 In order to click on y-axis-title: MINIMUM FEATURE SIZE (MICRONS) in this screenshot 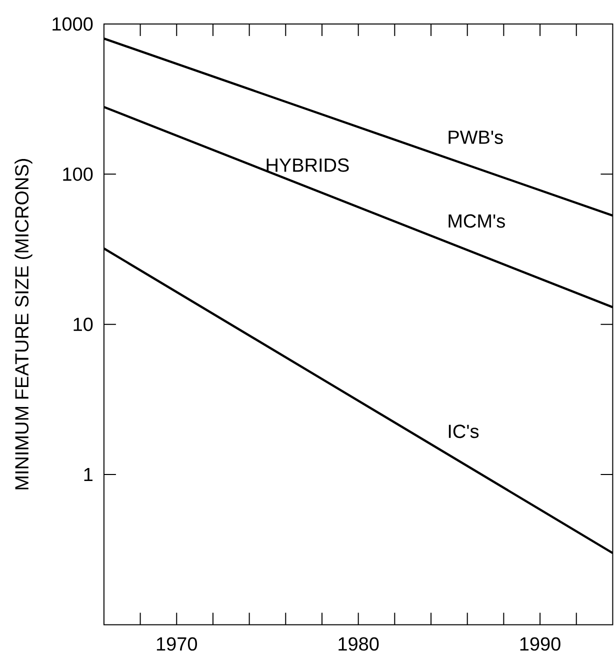, I will do `click(23, 324)`.